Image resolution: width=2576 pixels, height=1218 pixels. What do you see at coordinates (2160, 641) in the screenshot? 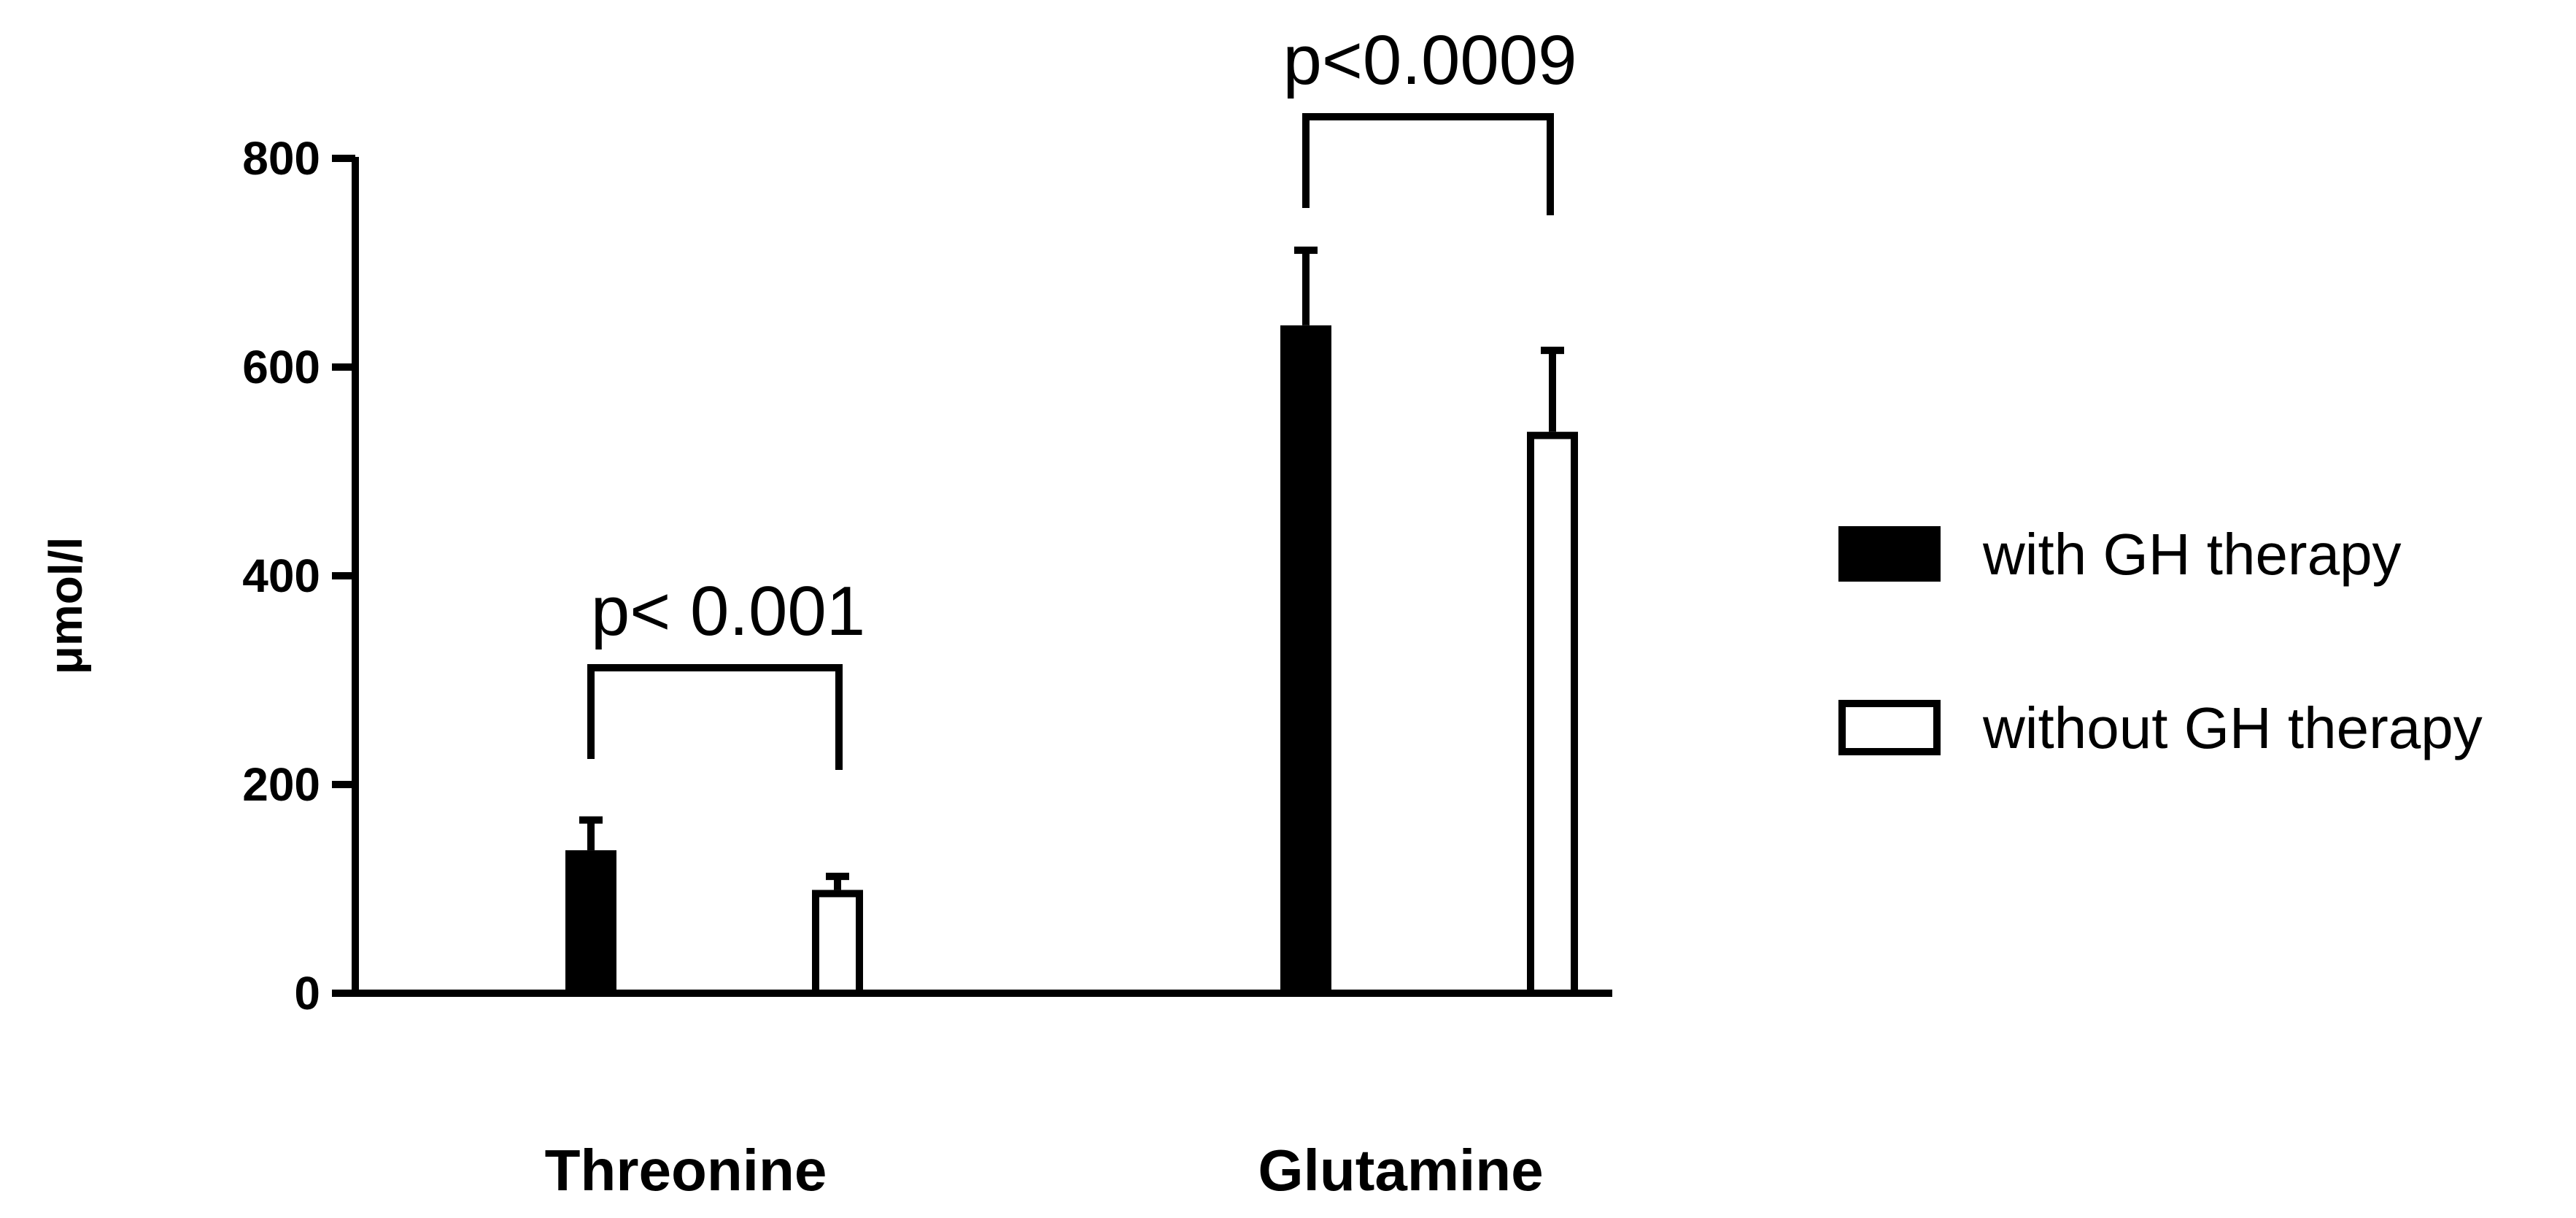
I see `legend: with GH therapy without GH therapy` at bounding box center [2160, 641].